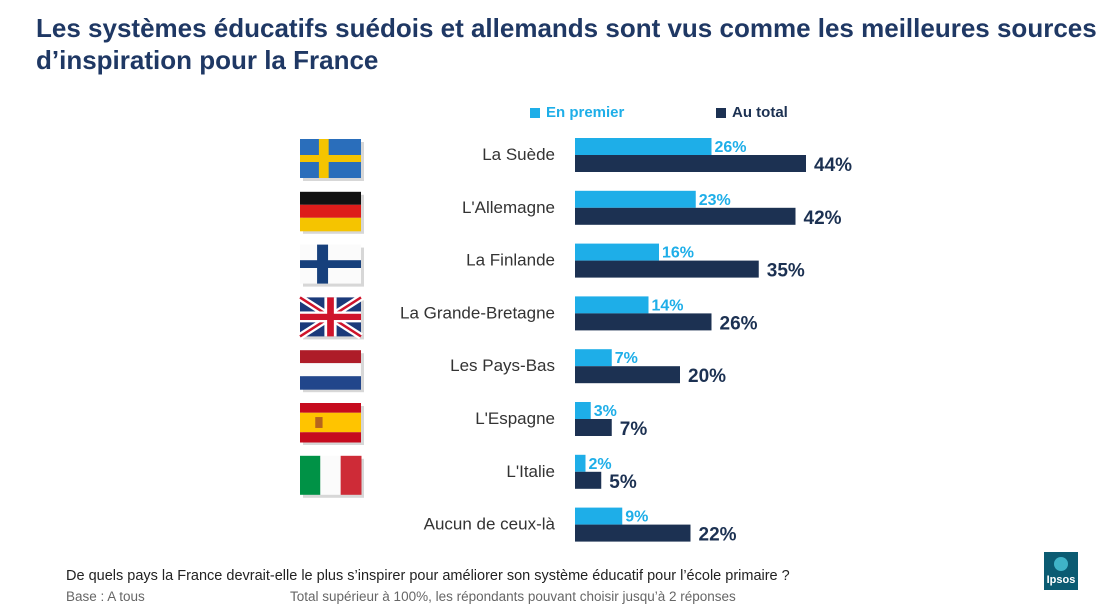 Image resolution: width=1111 pixels, height=612 pixels. I want to click on value-label-first: 9%, so click(636, 517).